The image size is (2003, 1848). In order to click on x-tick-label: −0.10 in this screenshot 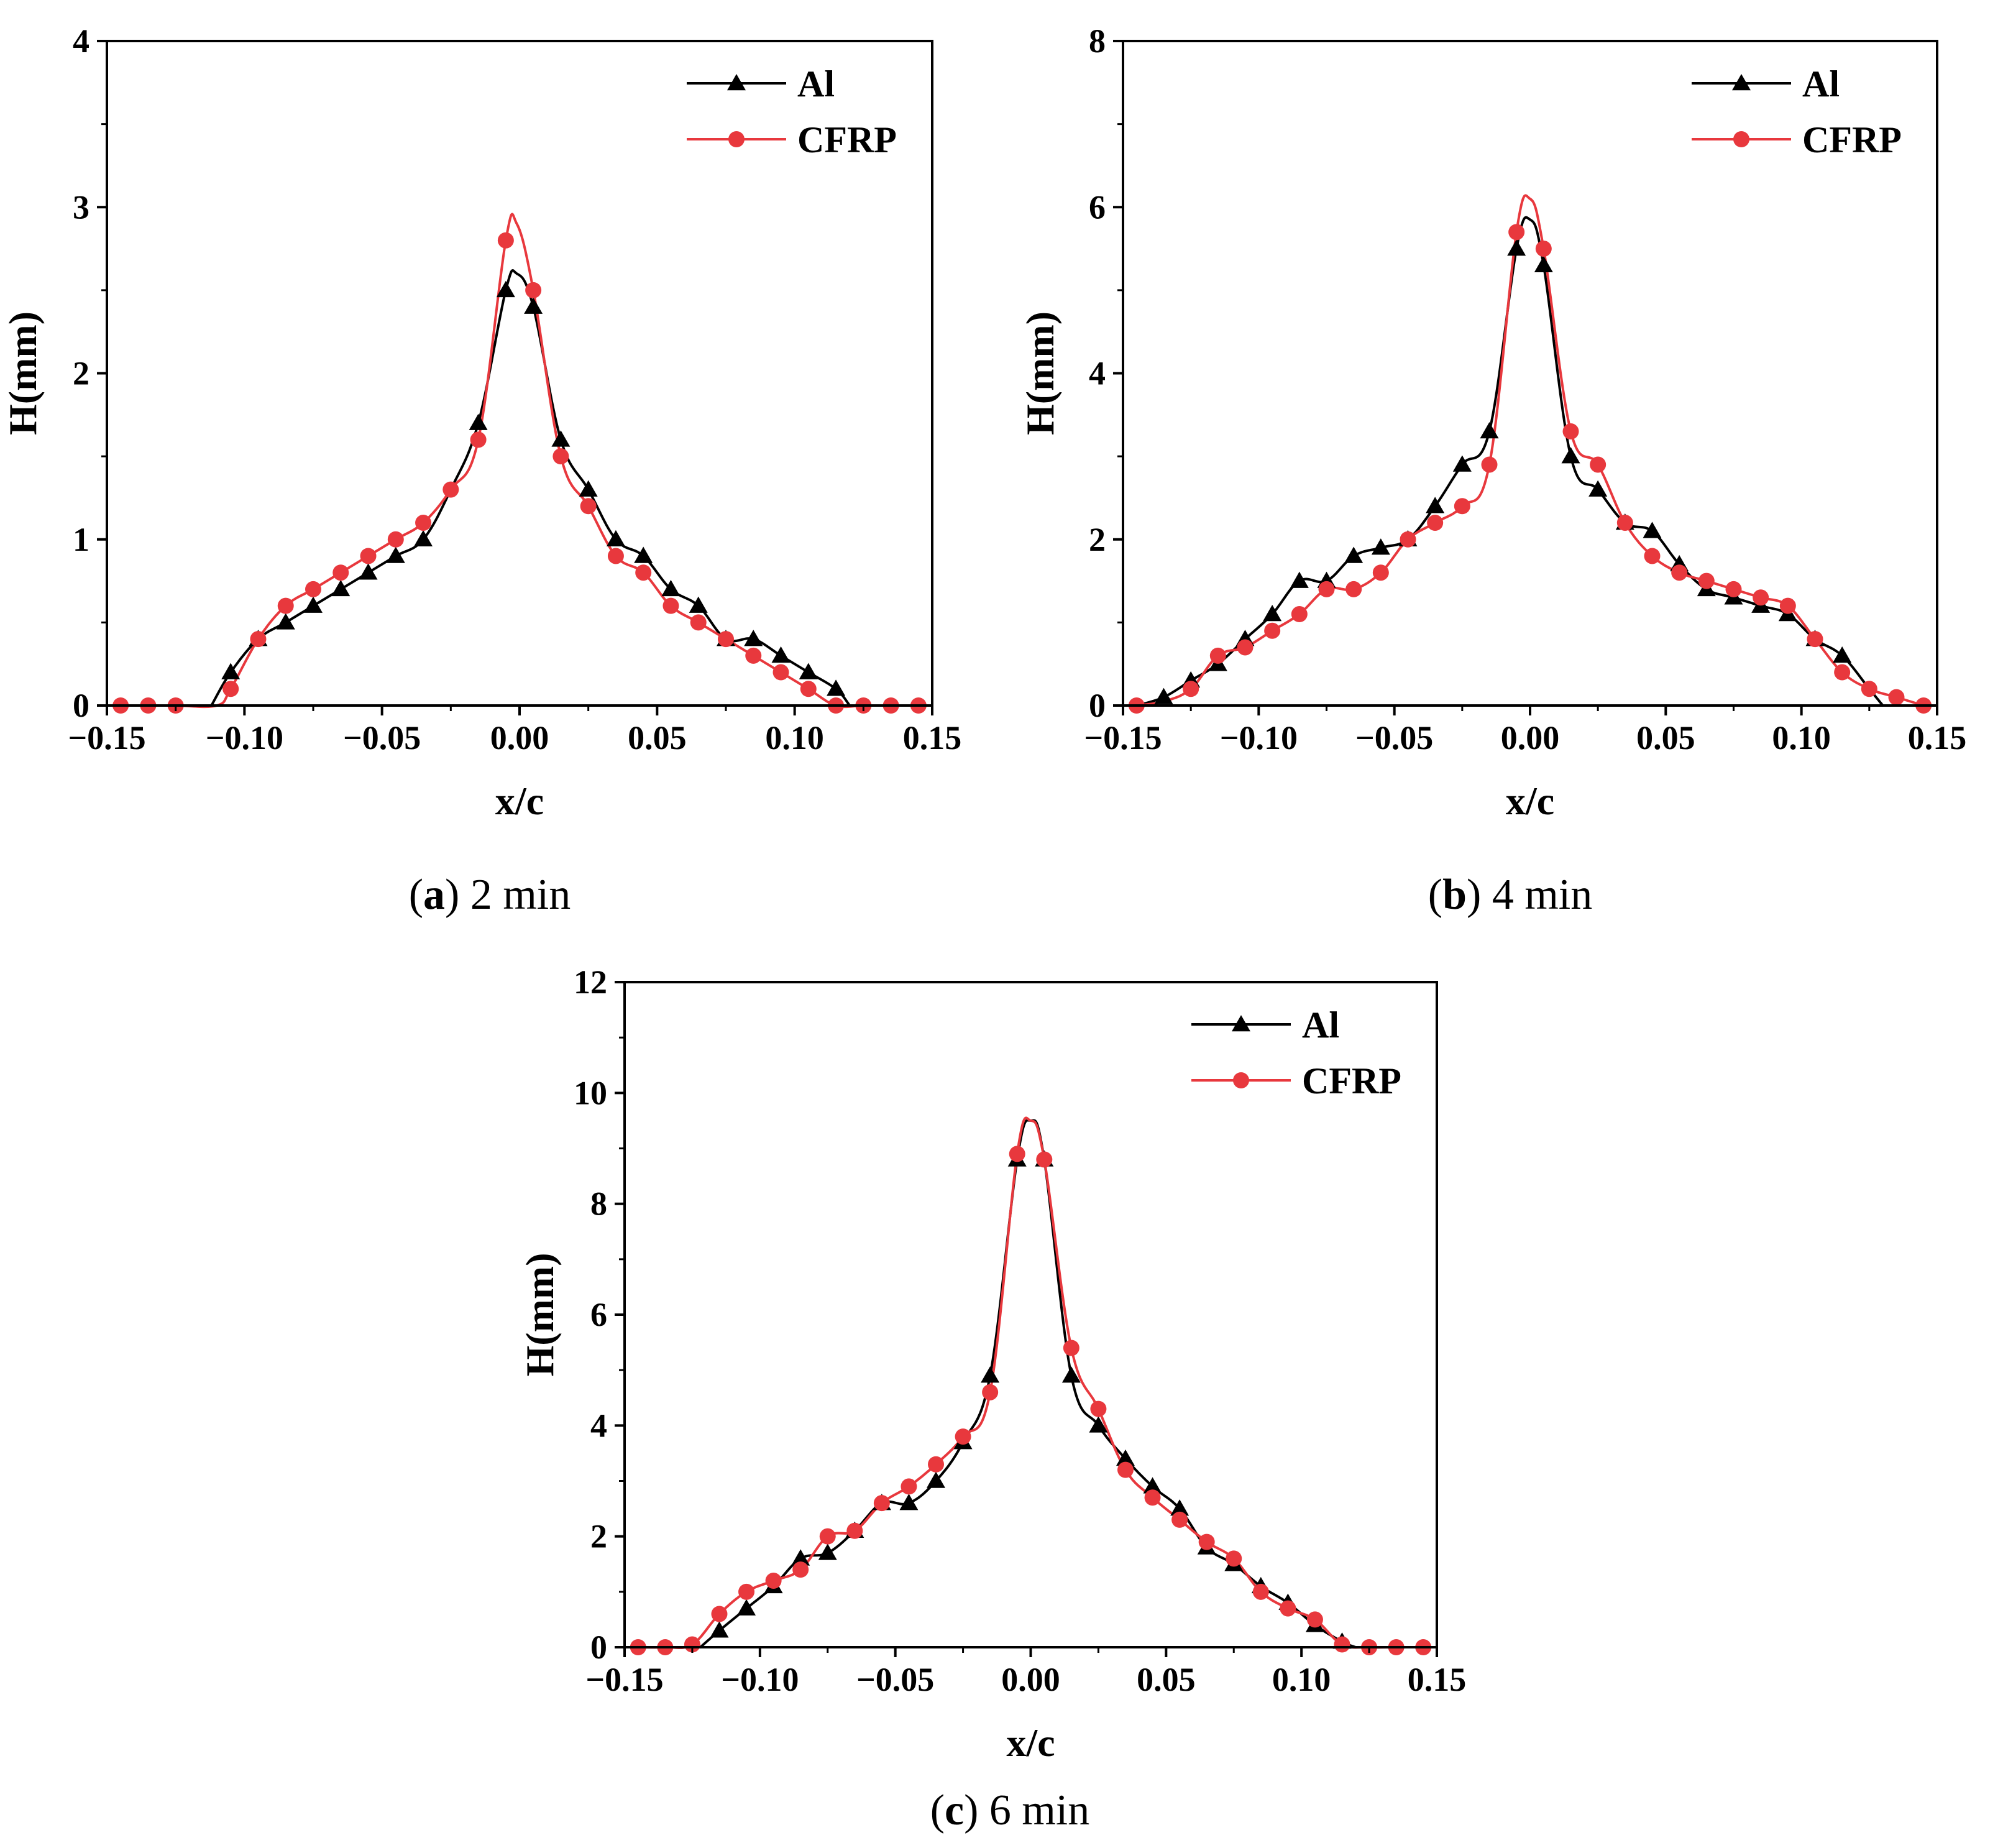, I will do `click(1259, 737)`.